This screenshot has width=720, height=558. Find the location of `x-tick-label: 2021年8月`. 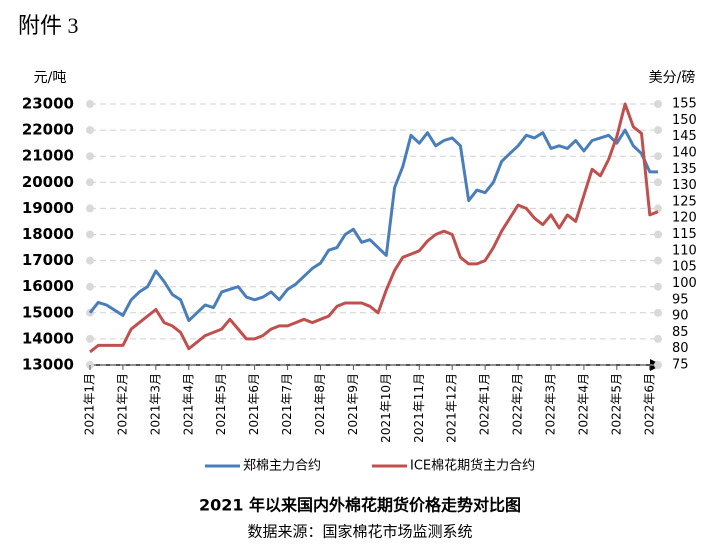

x-tick-label: 2021年8月 is located at coordinates (320, 404).